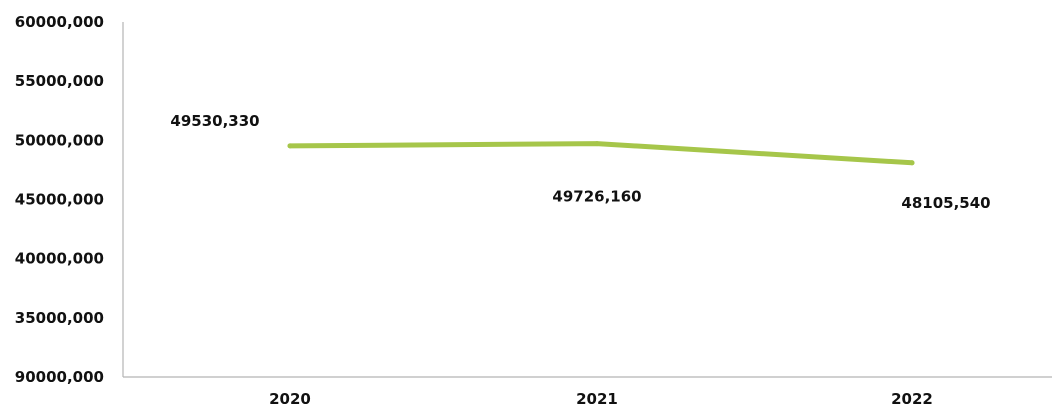 The width and height of the screenshot is (1054, 406). I want to click on series-line, so click(601, 153).